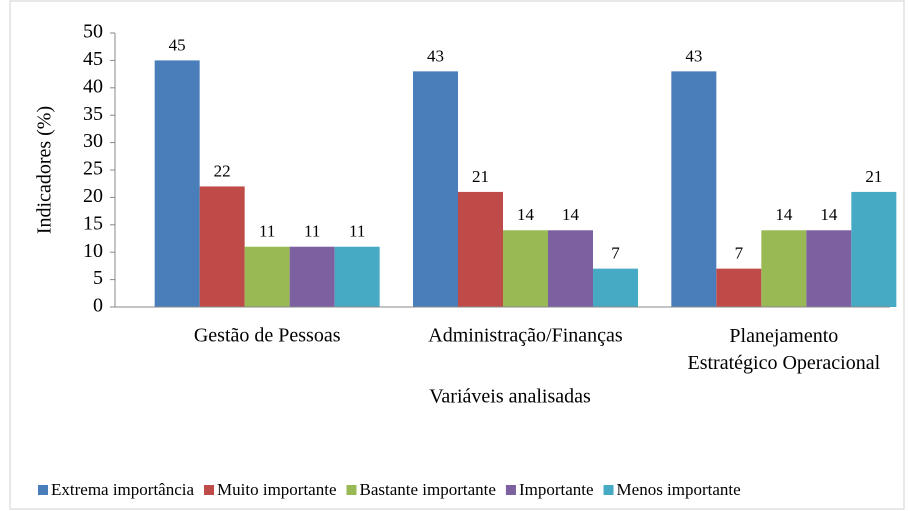 The width and height of the screenshot is (910, 511). Describe the element at coordinates (93, 223) in the screenshot. I see `y-tick-label: 15` at that location.